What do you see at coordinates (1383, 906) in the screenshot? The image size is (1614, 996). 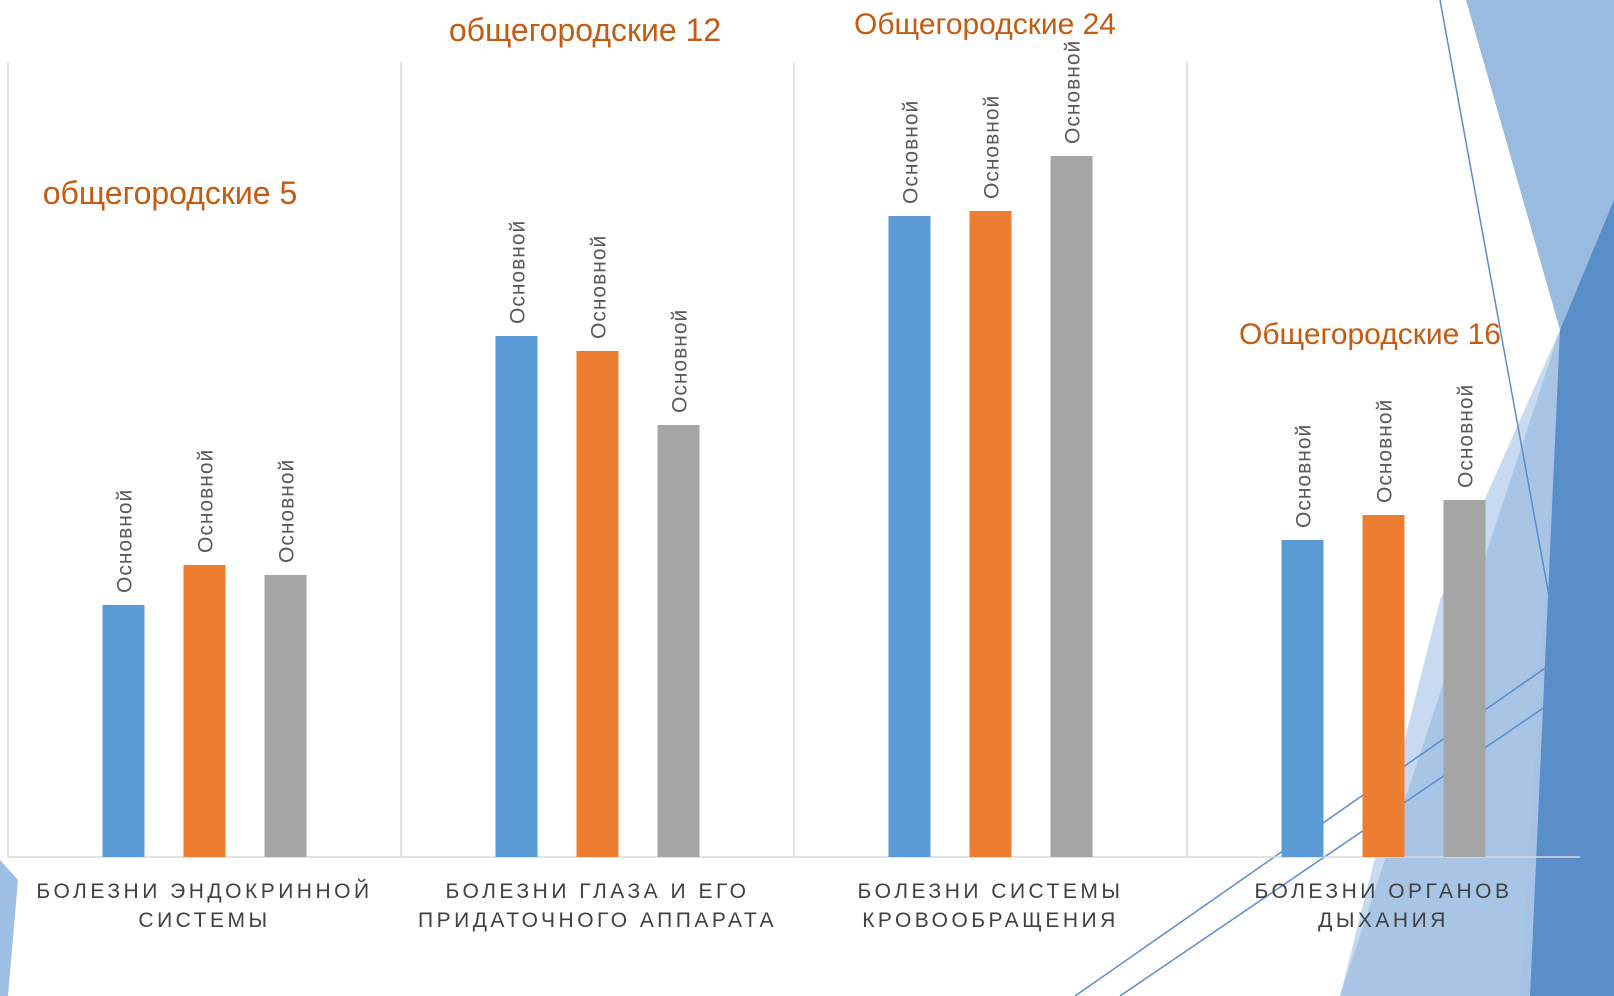 I see `x-tick-label: БОЛЕЗНИ ОРГАНОВ ДЫХАНИЯ` at bounding box center [1383, 906].